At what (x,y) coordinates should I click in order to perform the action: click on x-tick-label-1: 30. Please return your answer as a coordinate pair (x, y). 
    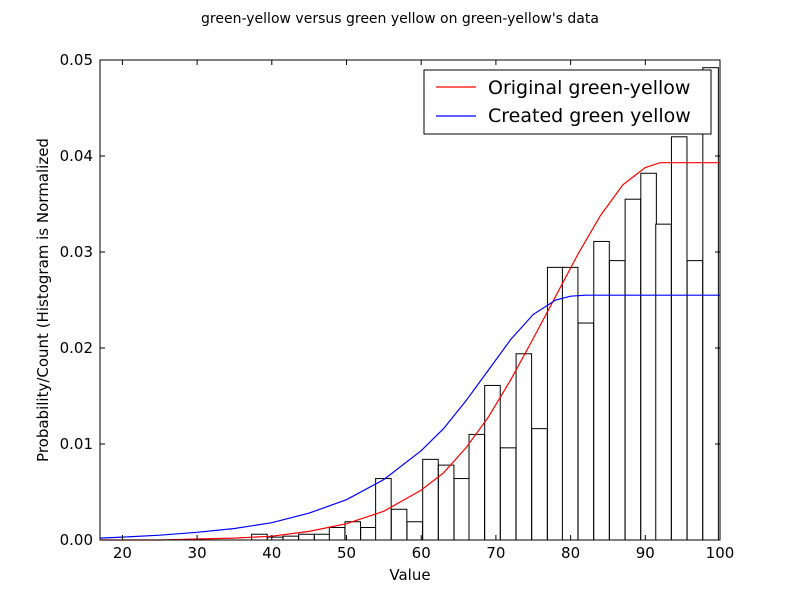
    Looking at the image, I should click on (197, 553).